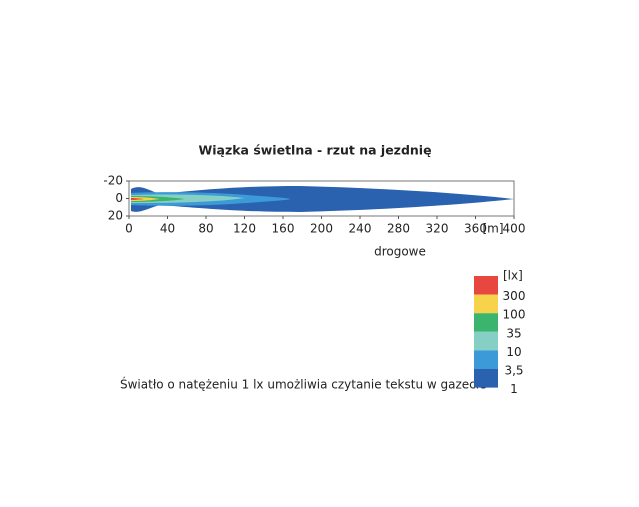  What do you see at coordinates (514, 315) in the screenshot?
I see `legend-label: 100` at bounding box center [514, 315].